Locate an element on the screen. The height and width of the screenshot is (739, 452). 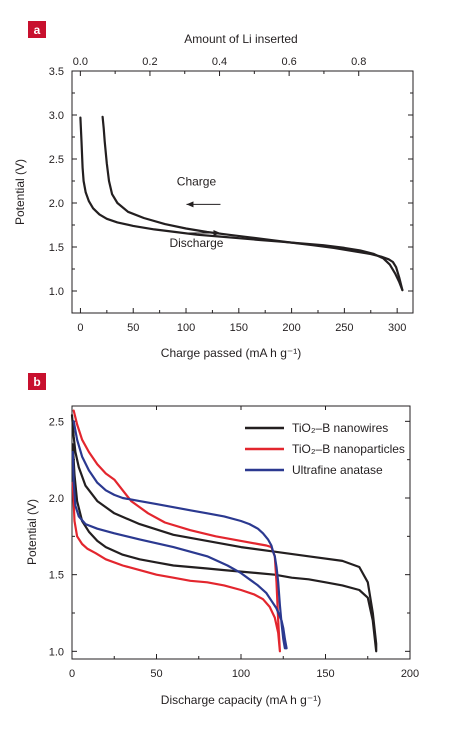
panel-a-annotation-label: Charge is located at coordinates (197, 181).